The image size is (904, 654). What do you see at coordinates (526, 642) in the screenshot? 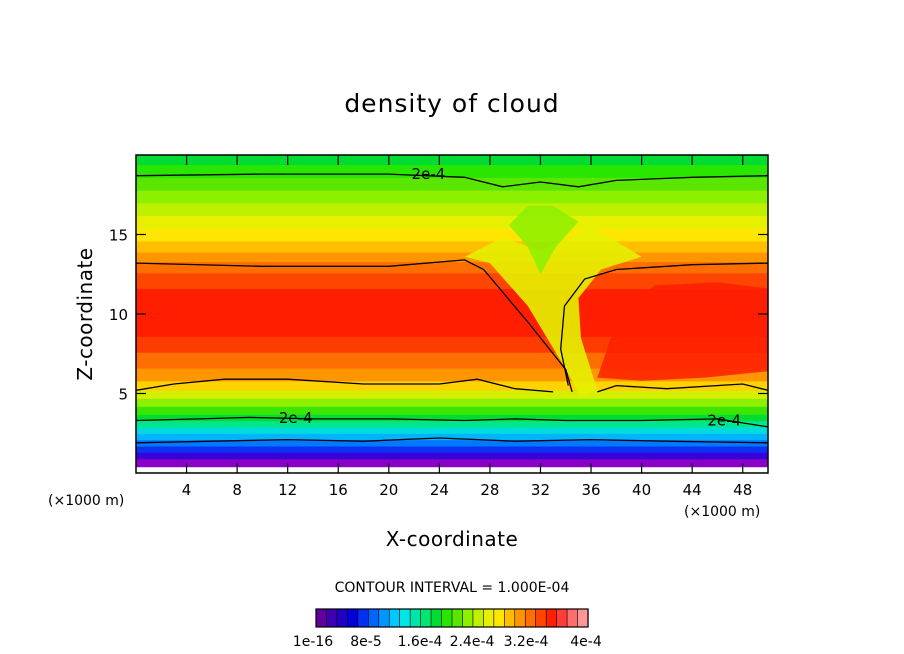
I see `colorbar-tick-label: 3.2e-4` at bounding box center [526, 642].